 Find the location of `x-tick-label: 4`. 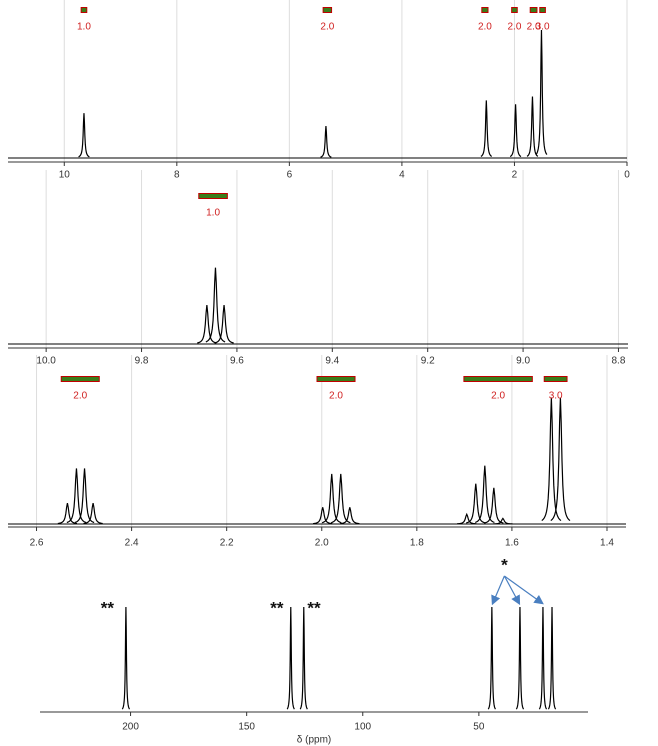

x-tick-label: 4 is located at coordinates (402, 175).